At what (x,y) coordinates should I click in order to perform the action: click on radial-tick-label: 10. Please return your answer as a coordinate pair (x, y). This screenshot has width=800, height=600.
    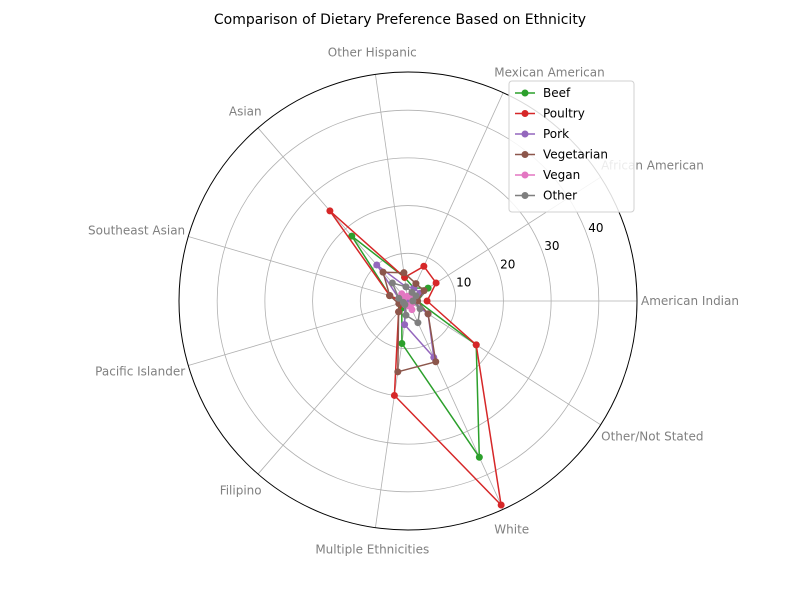
    Looking at the image, I should click on (463, 283).